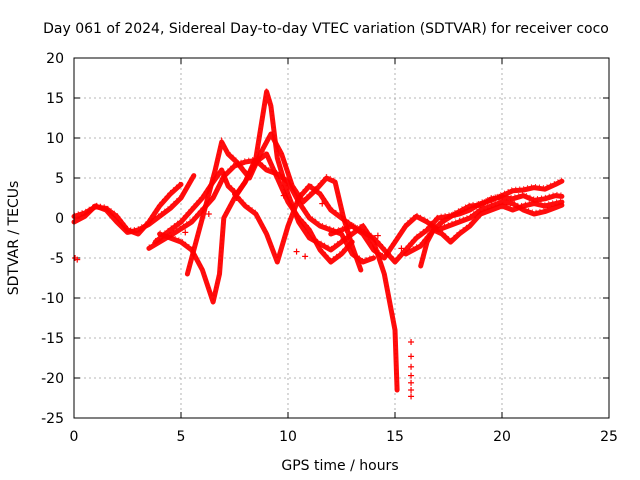 The image size is (640, 480). I want to click on y-tick-label: 10, so click(55, 139).